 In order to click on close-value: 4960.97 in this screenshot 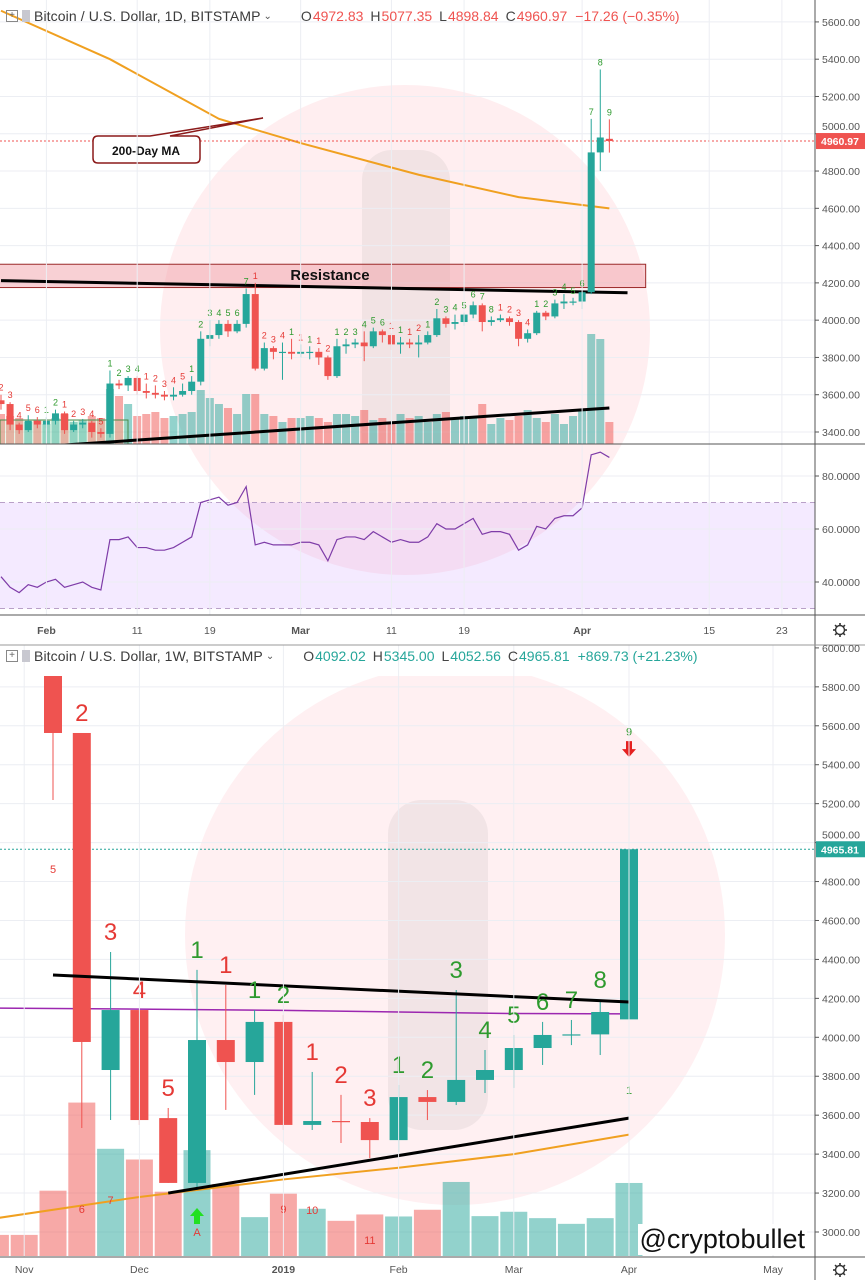, I will do `click(542, 16)`.